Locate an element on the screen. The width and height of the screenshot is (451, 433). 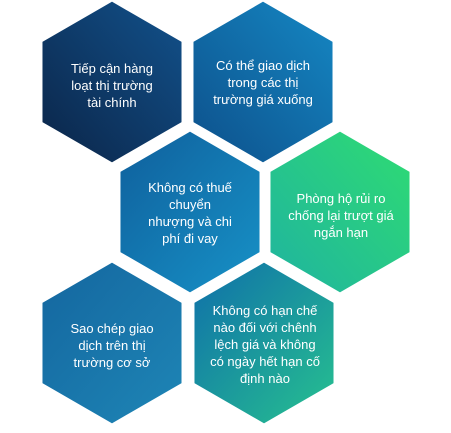
hex-top-left is located at coordinates (112, 83).